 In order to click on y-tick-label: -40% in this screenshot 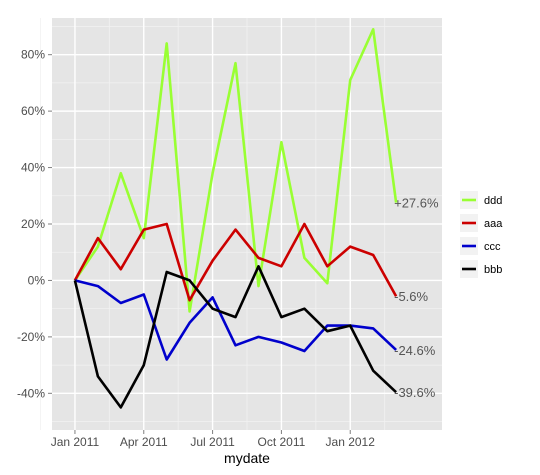, I will do `click(31, 393)`.